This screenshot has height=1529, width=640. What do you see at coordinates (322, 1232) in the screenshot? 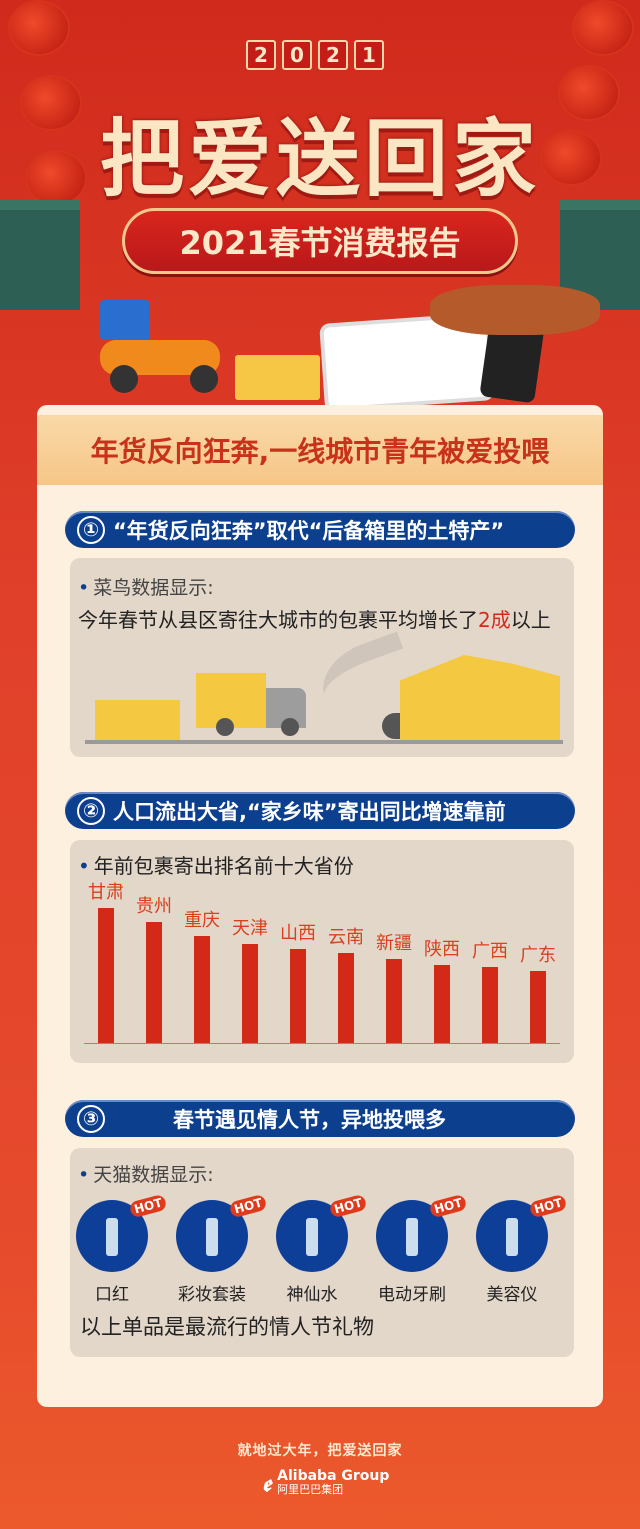
I see `essence-bottle-icon: HOT` at bounding box center [322, 1232].